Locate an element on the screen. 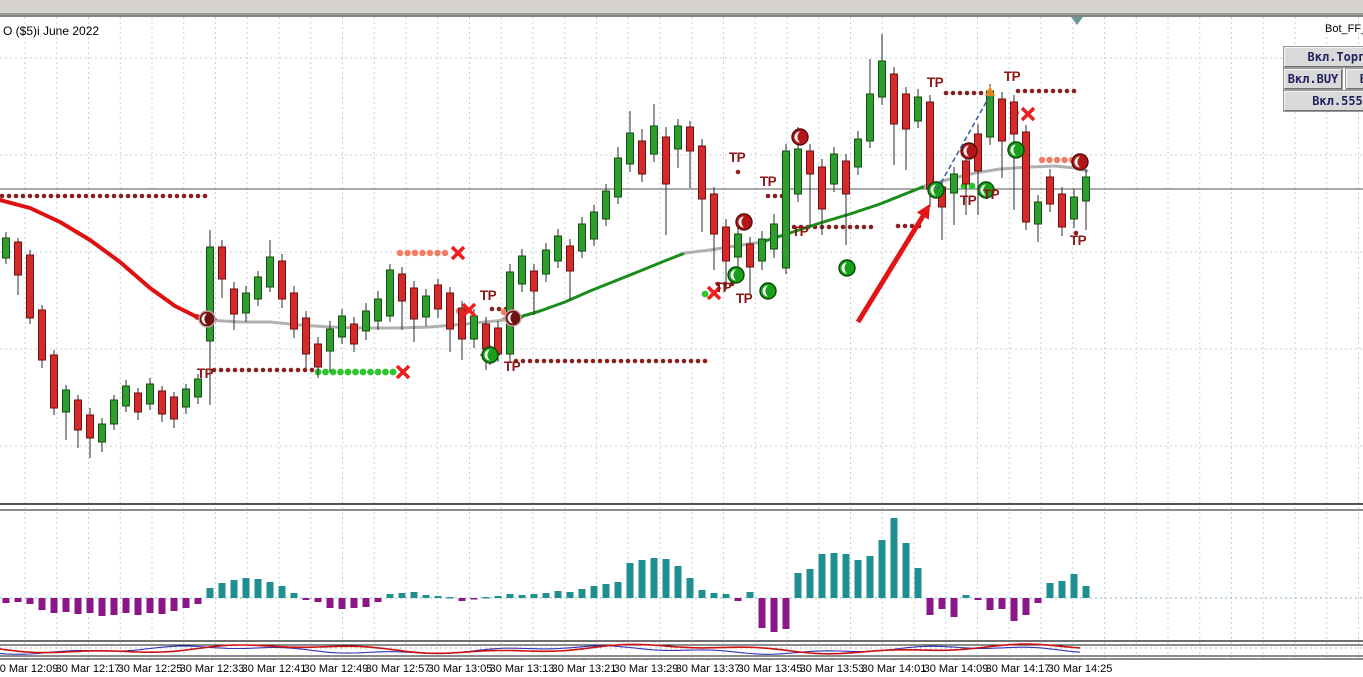 The width and height of the screenshot is (1363, 677). oscillator-layer is located at coordinates (540, 649).